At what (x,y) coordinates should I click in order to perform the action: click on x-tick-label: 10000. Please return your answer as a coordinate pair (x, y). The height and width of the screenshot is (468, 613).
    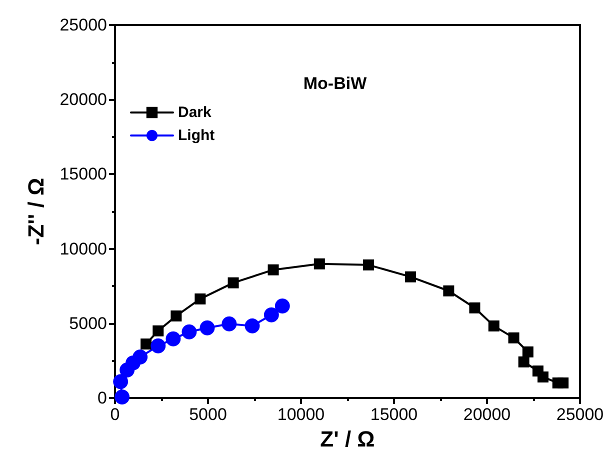
    Looking at the image, I should click on (301, 414).